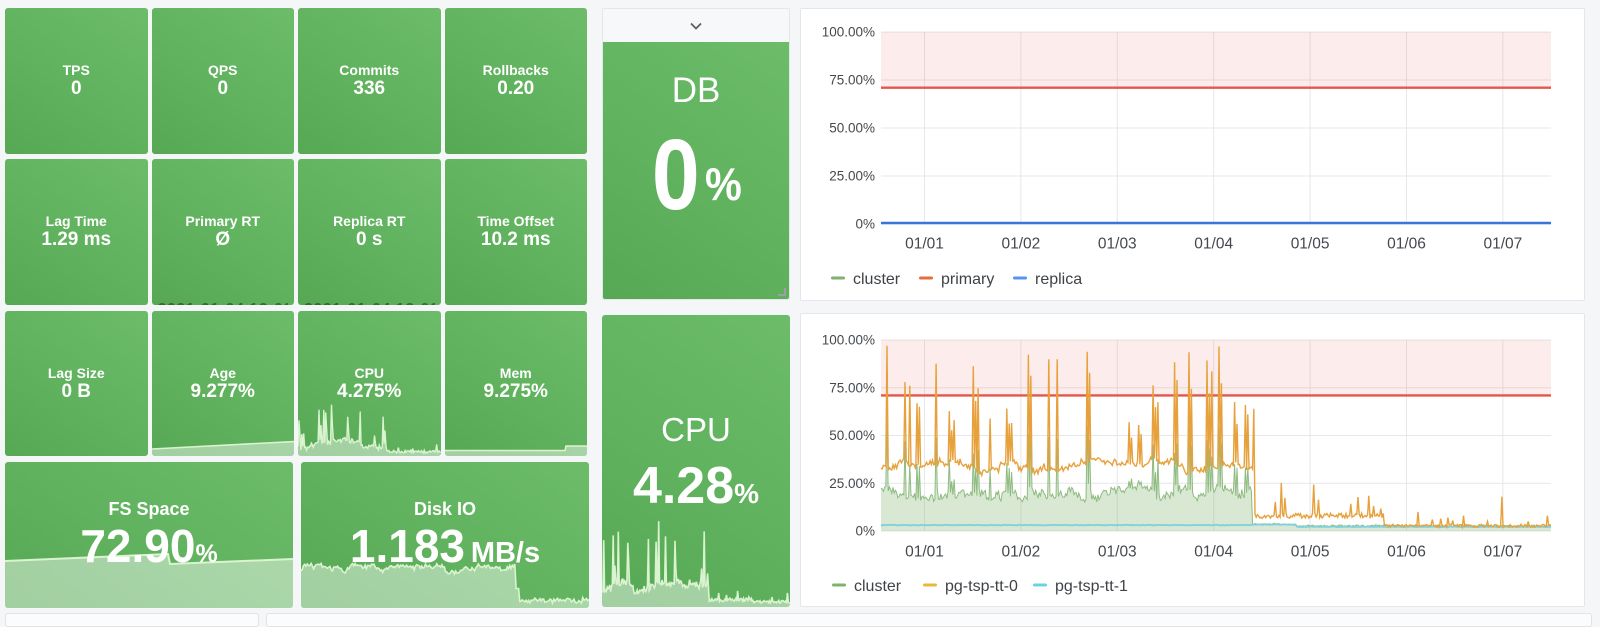 This screenshot has width=1600, height=627. I want to click on svg-text: replica, so click(1058, 279).